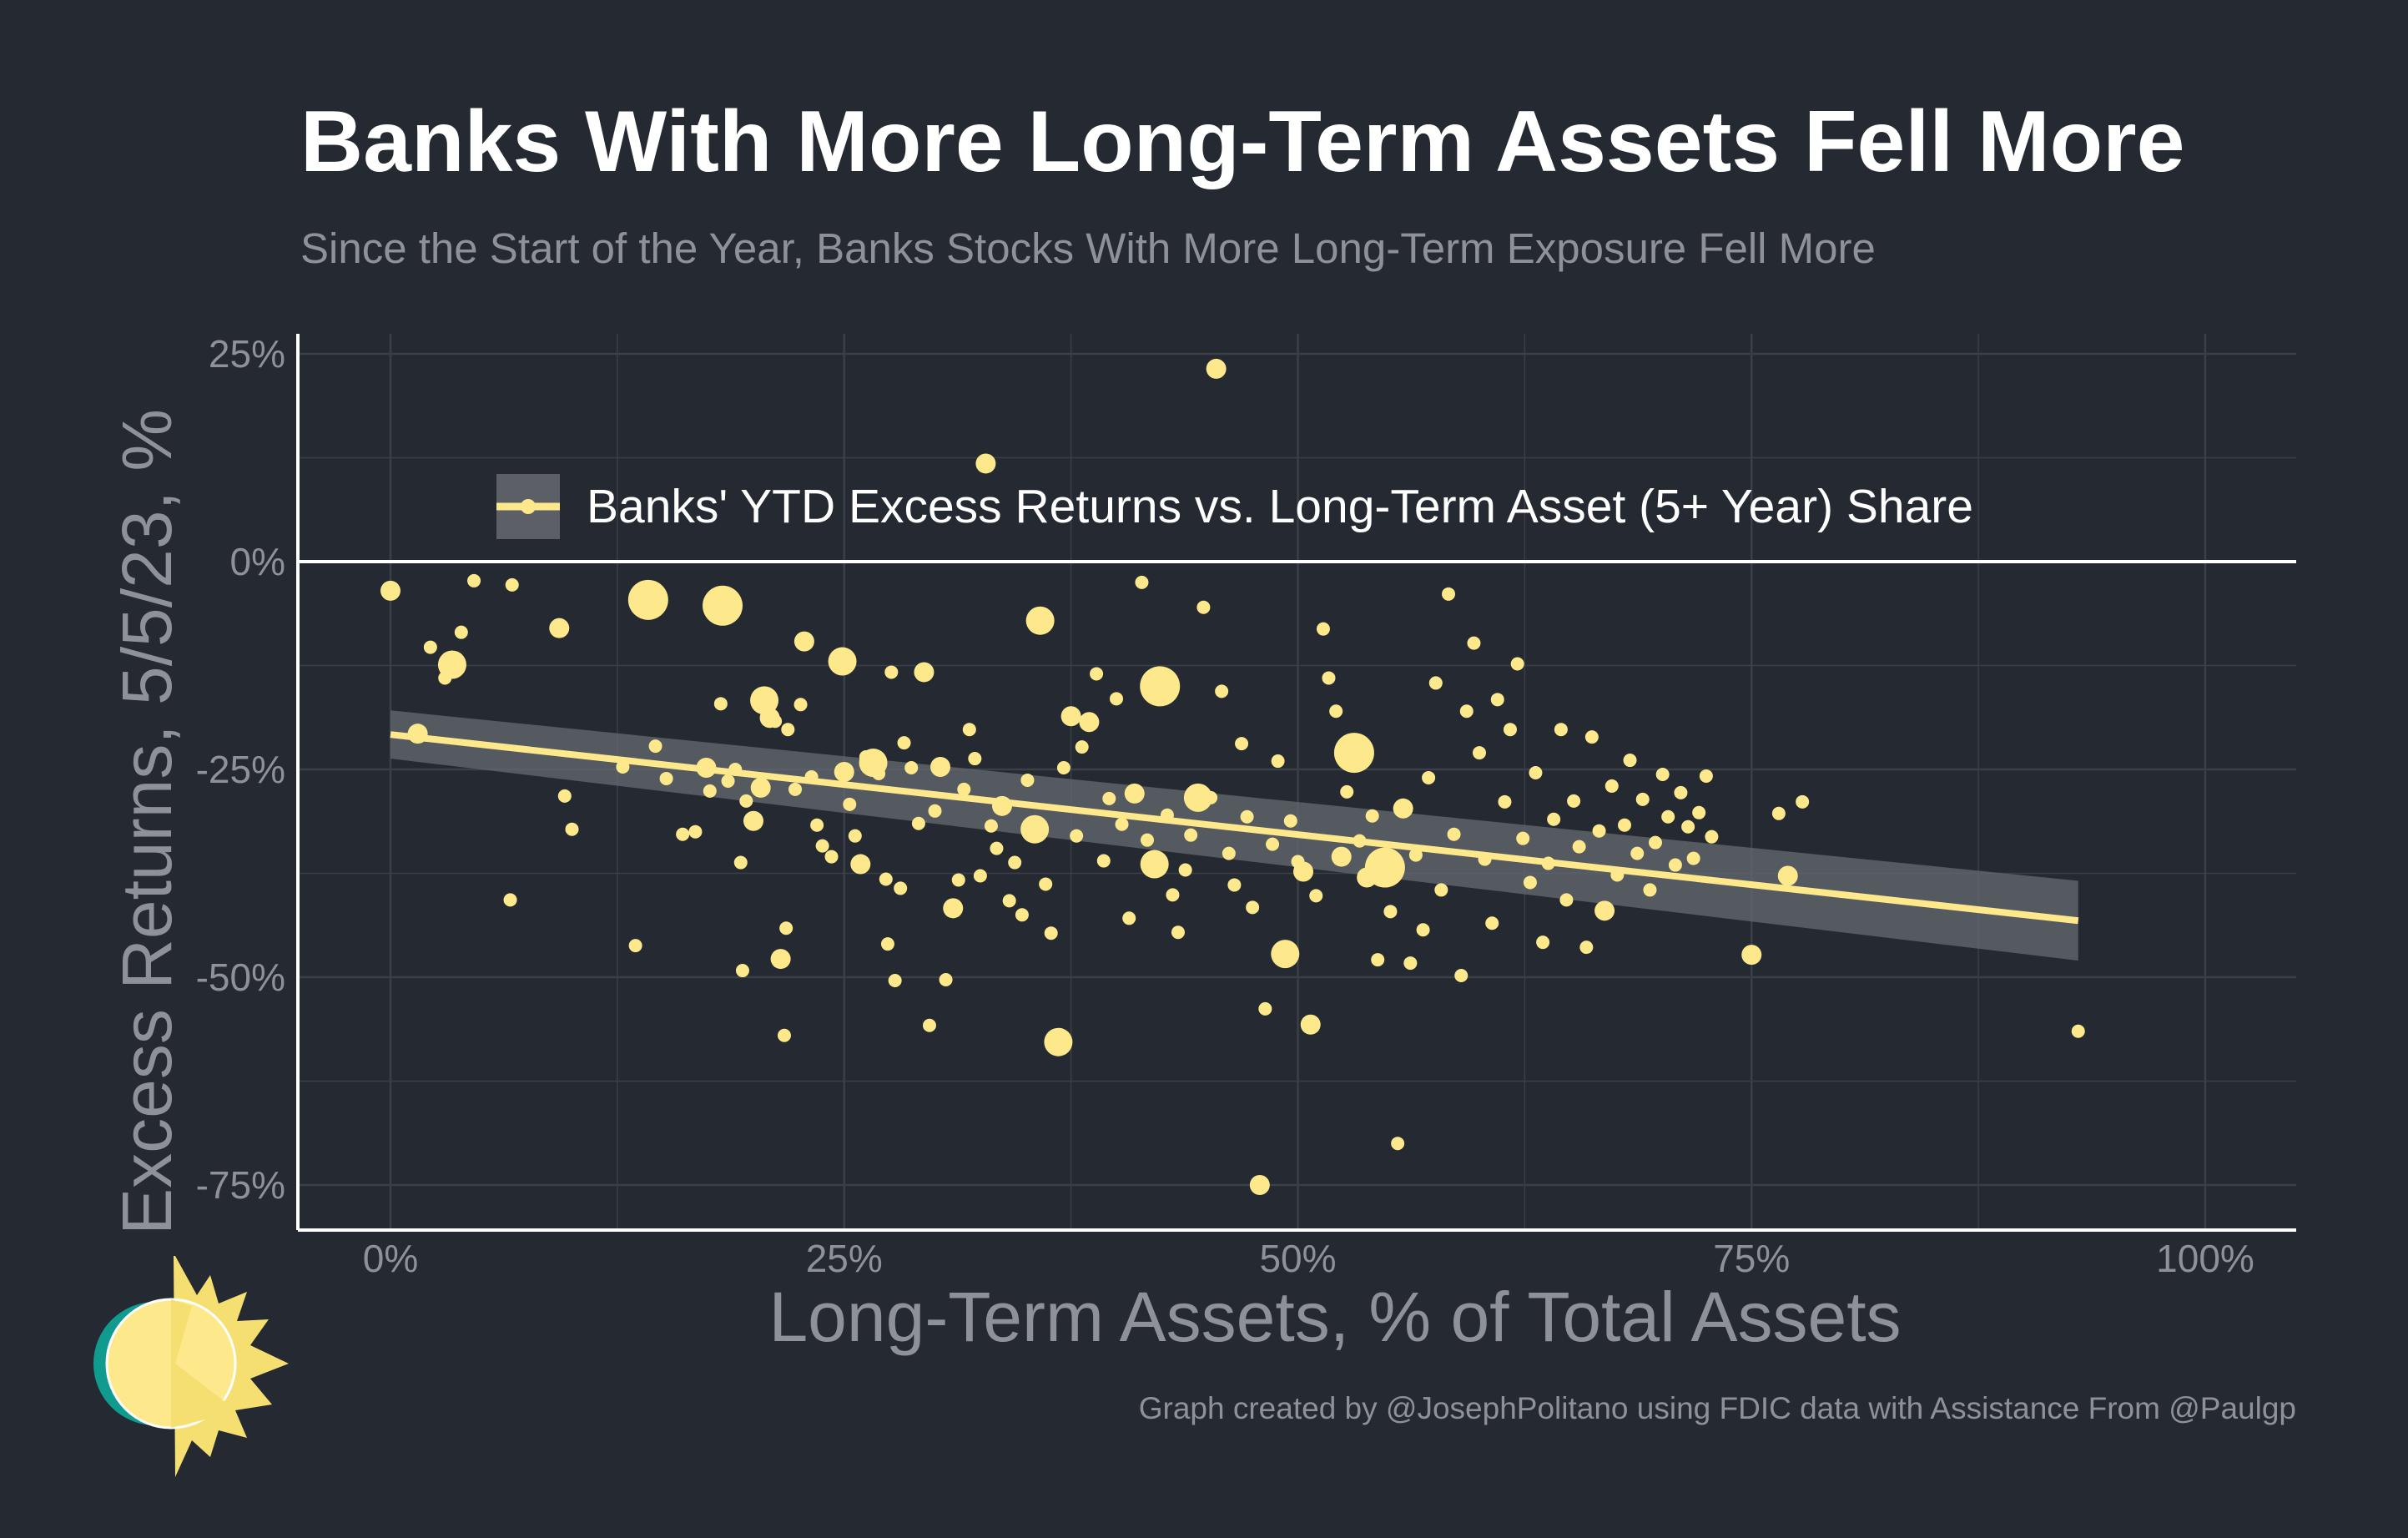 This screenshot has height=1538, width=2408. What do you see at coordinates (1308, 1258) in the screenshot?
I see `x-axis-ticks: 0% 25% 50% 75% 100%` at bounding box center [1308, 1258].